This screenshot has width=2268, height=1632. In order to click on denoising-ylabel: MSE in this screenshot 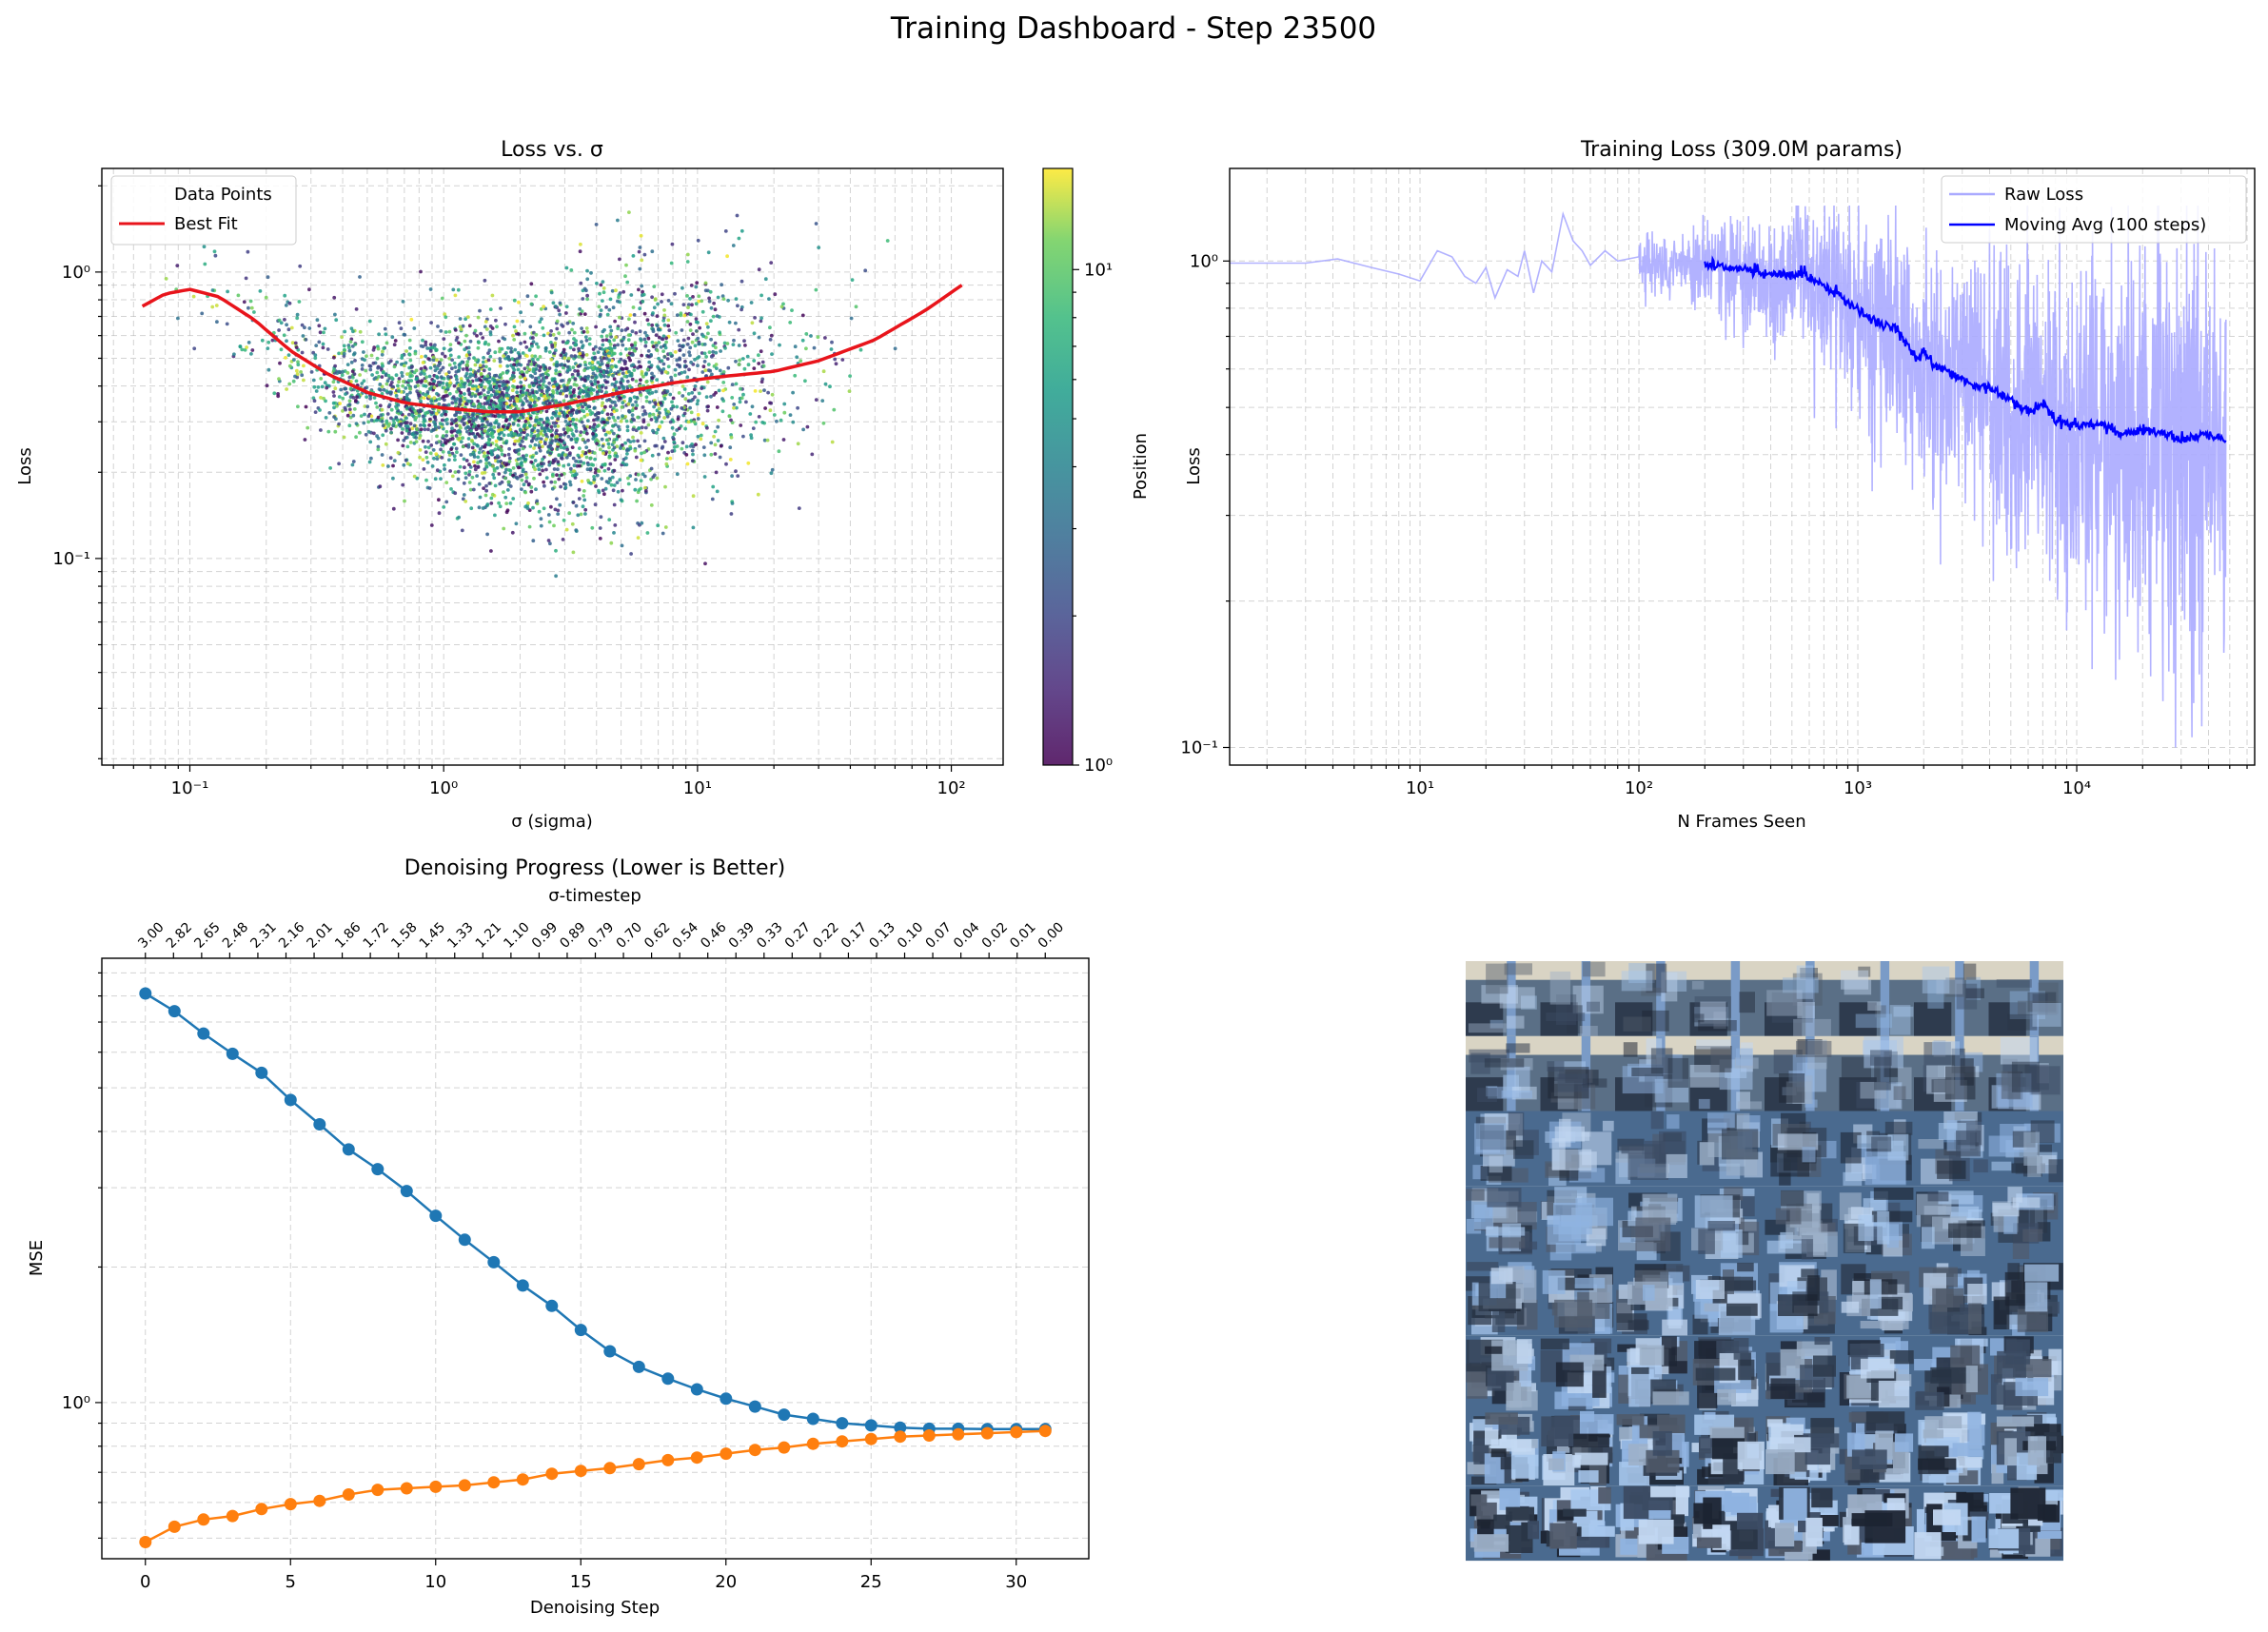, I will do `click(37, 1258)`.